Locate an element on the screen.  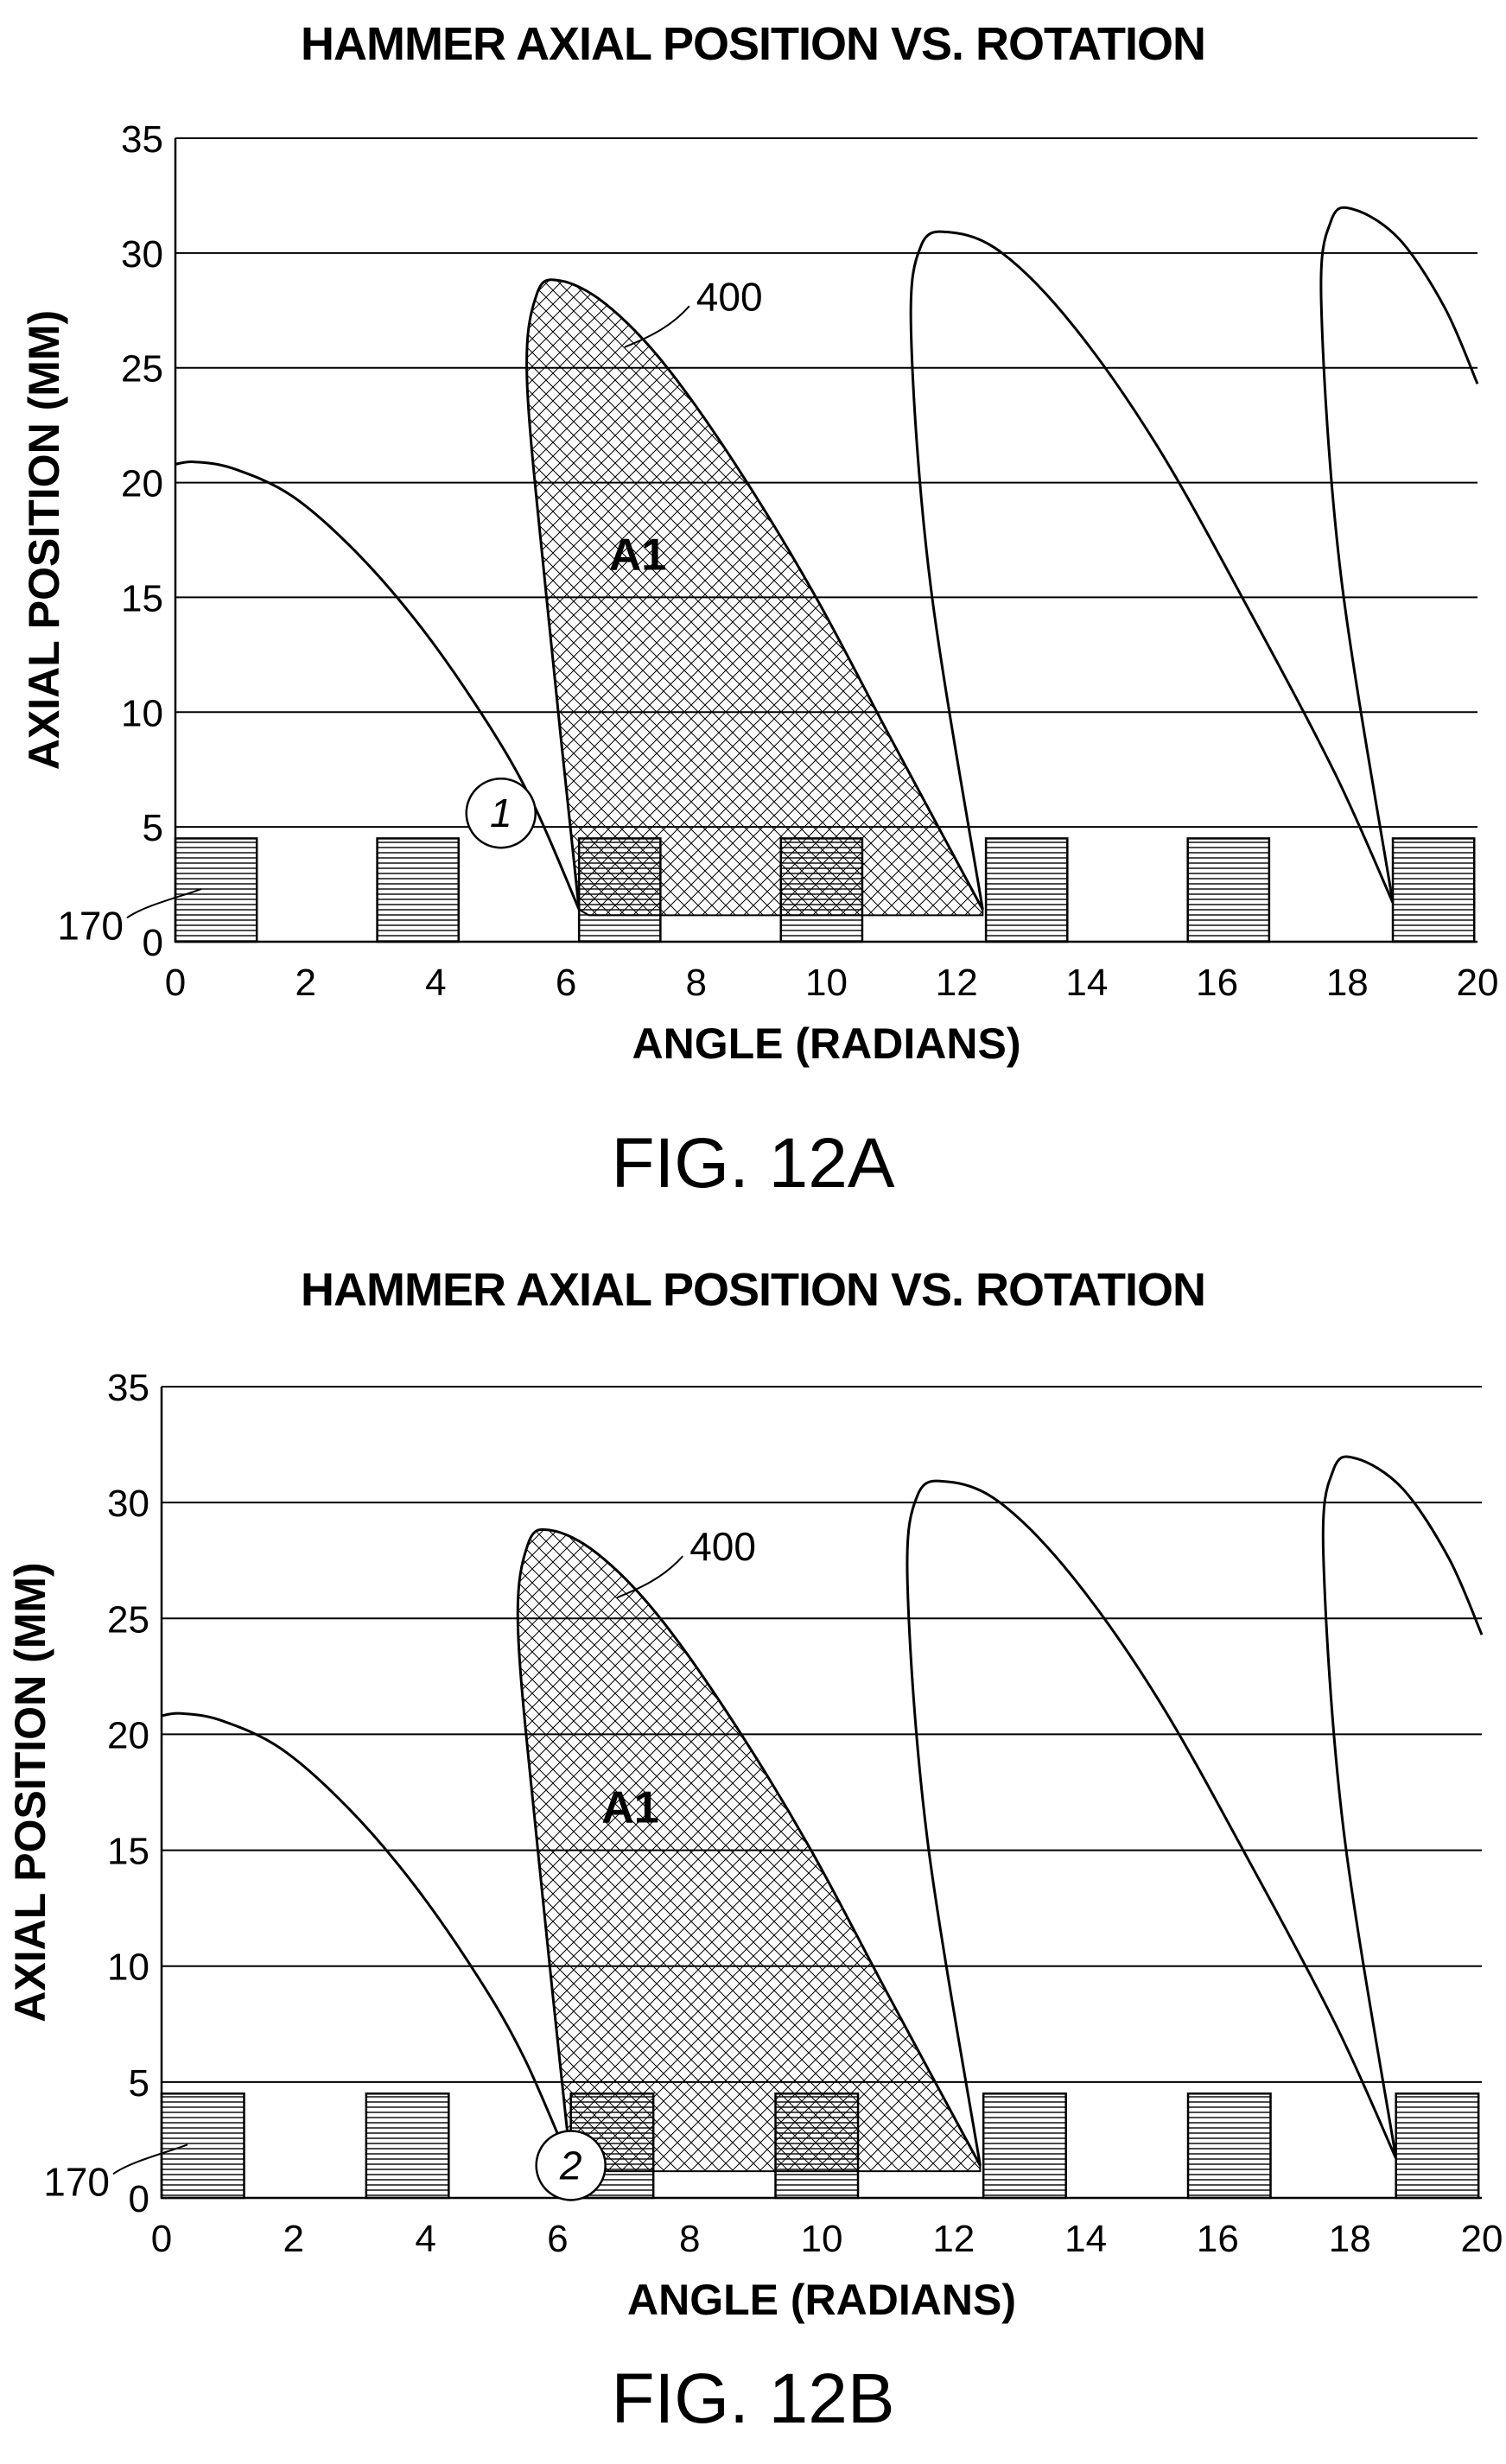
callout-label-2: 2 is located at coordinates (570, 2165).